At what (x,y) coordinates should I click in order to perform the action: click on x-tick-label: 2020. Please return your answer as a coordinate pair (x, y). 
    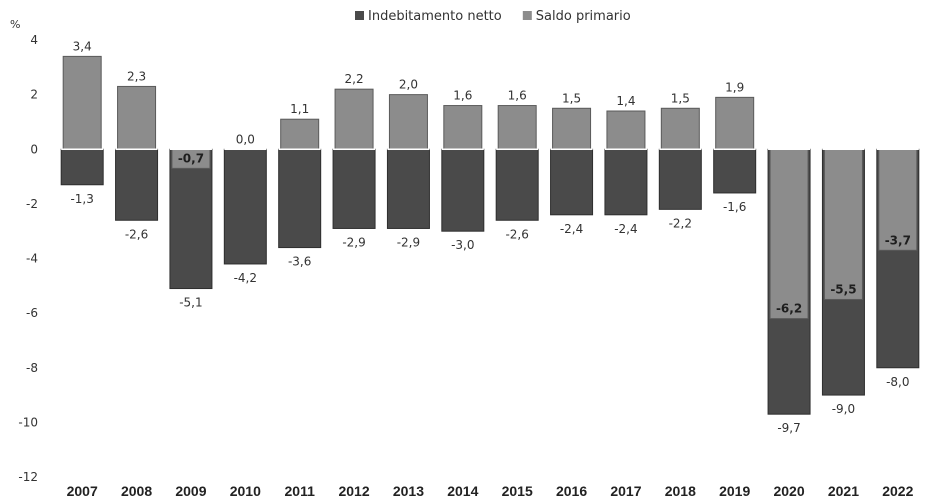
    Looking at the image, I should click on (788, 491).